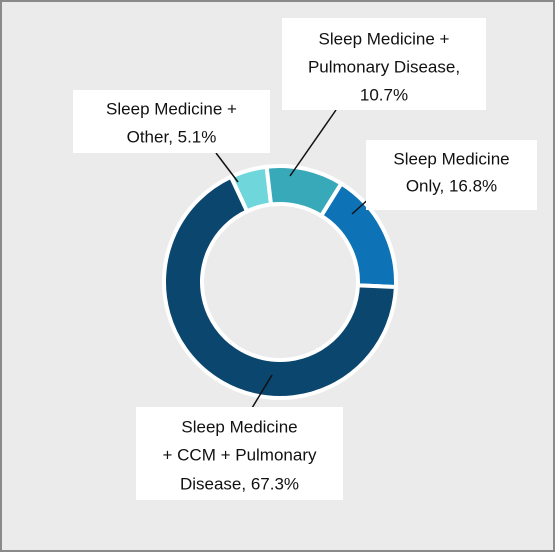 This screenshot has width=555, height=552. Describe the element at coordinates (239, 483) in the screenshot. I see `data-label: Disease, 67.3%` at that location.